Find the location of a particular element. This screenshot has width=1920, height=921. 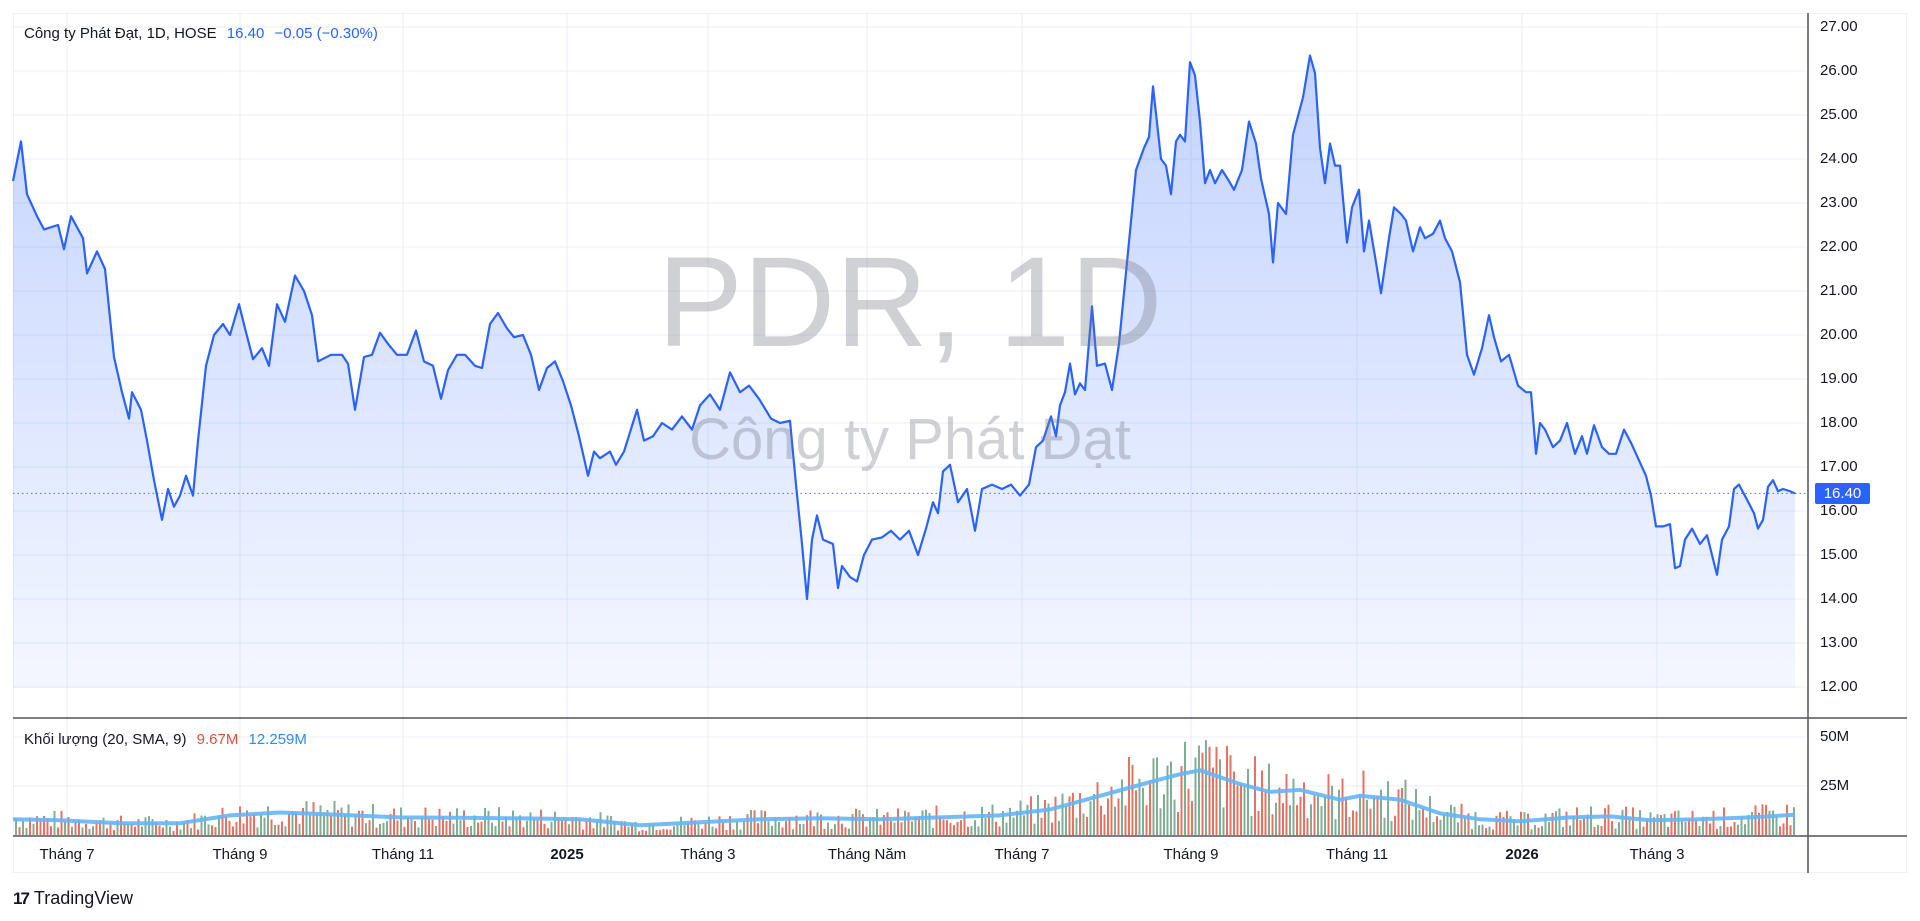

tradingview-logo: 17 TradingView is located at coordinates (73, 898).